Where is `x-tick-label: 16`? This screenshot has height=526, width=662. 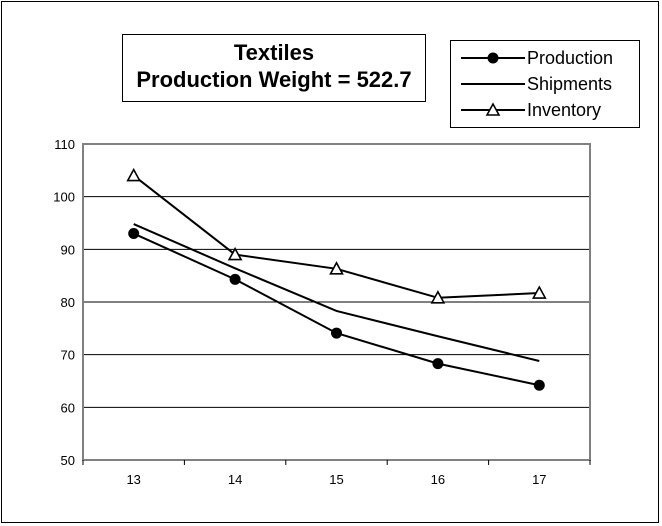
x-tick-label: 16 is located at coordinates (438, 479).